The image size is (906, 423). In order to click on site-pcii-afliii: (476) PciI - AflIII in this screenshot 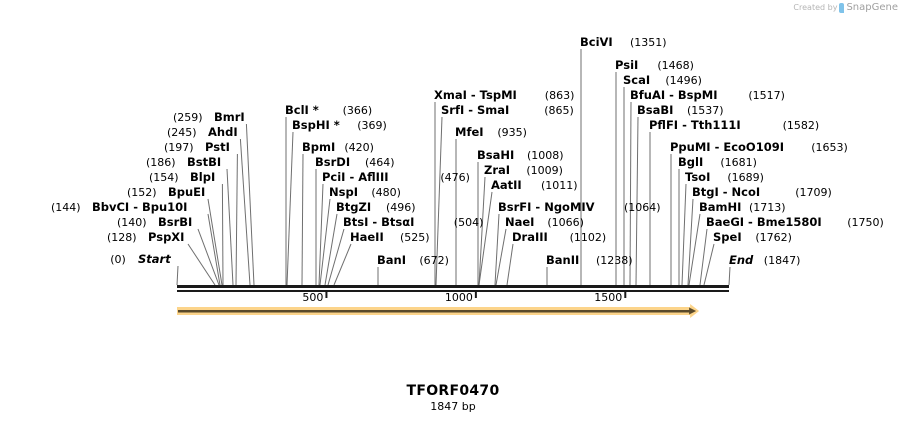, I will do `click(396, 177)`.